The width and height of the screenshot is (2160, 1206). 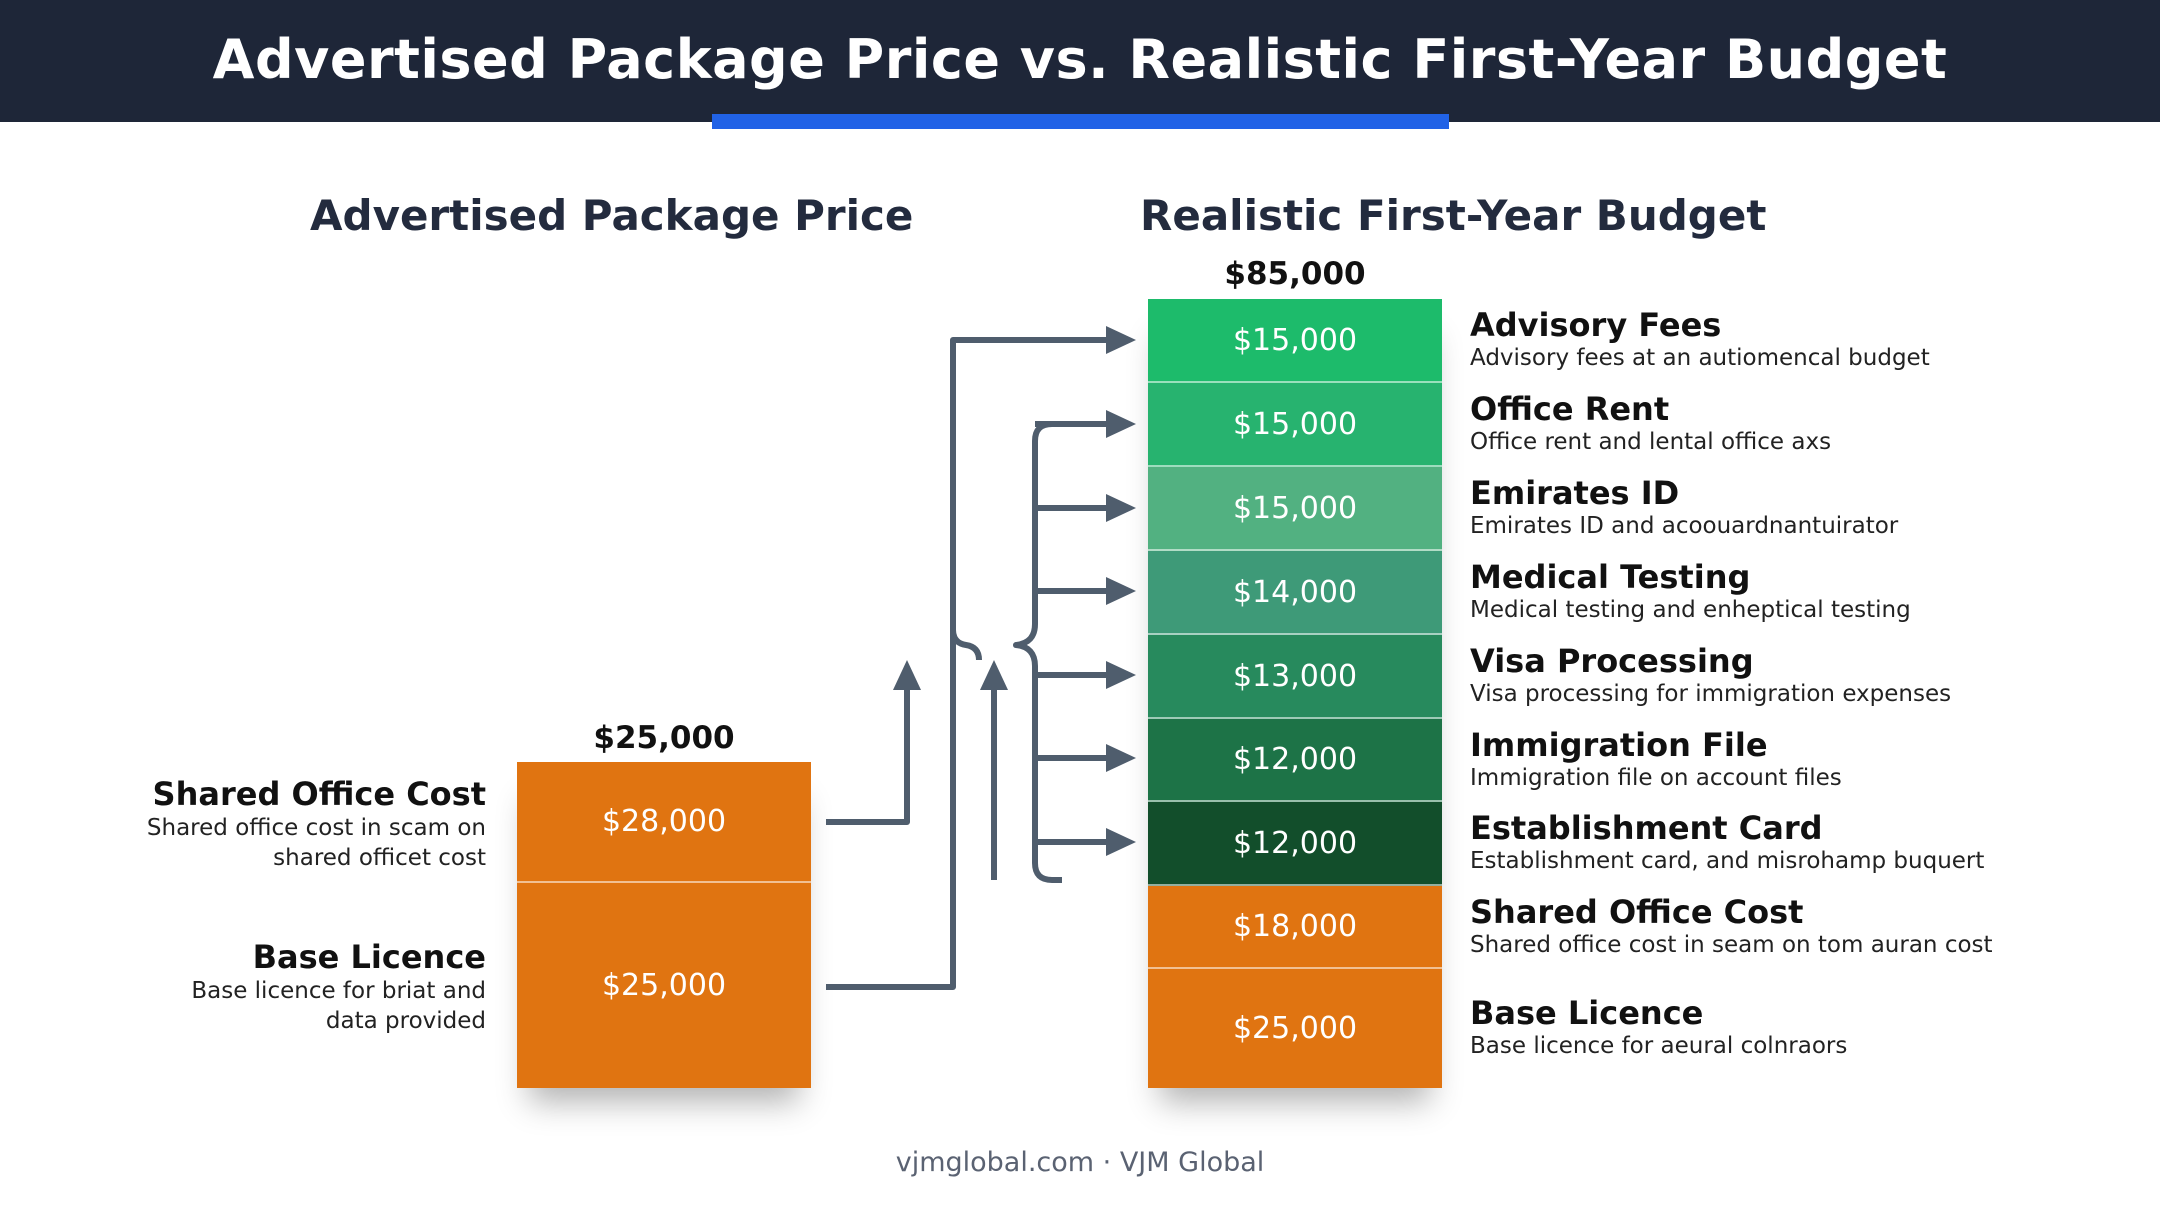 I want to click on advertised-total-label: $25,000, so click(x=664, y=738).